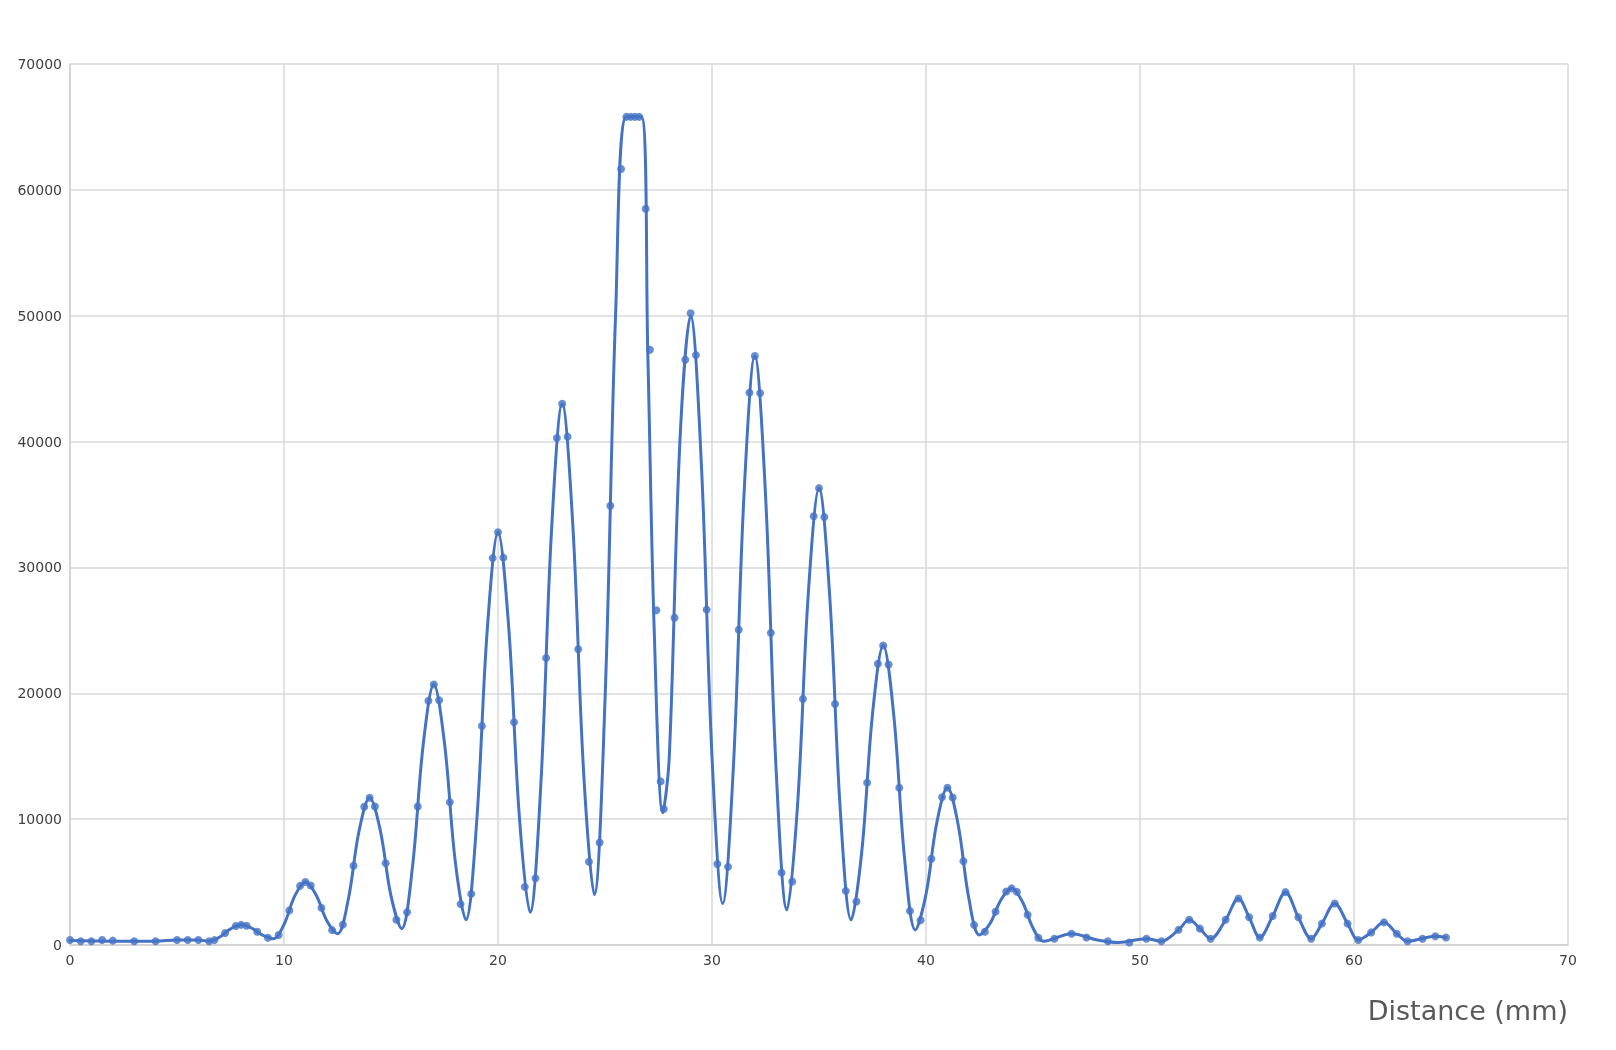 The width and height of the screenshot is (1616, 1050). Describe the element at coordinates (39, 315) in the screenshot. I see `y-tick-label: 50000` at that location.